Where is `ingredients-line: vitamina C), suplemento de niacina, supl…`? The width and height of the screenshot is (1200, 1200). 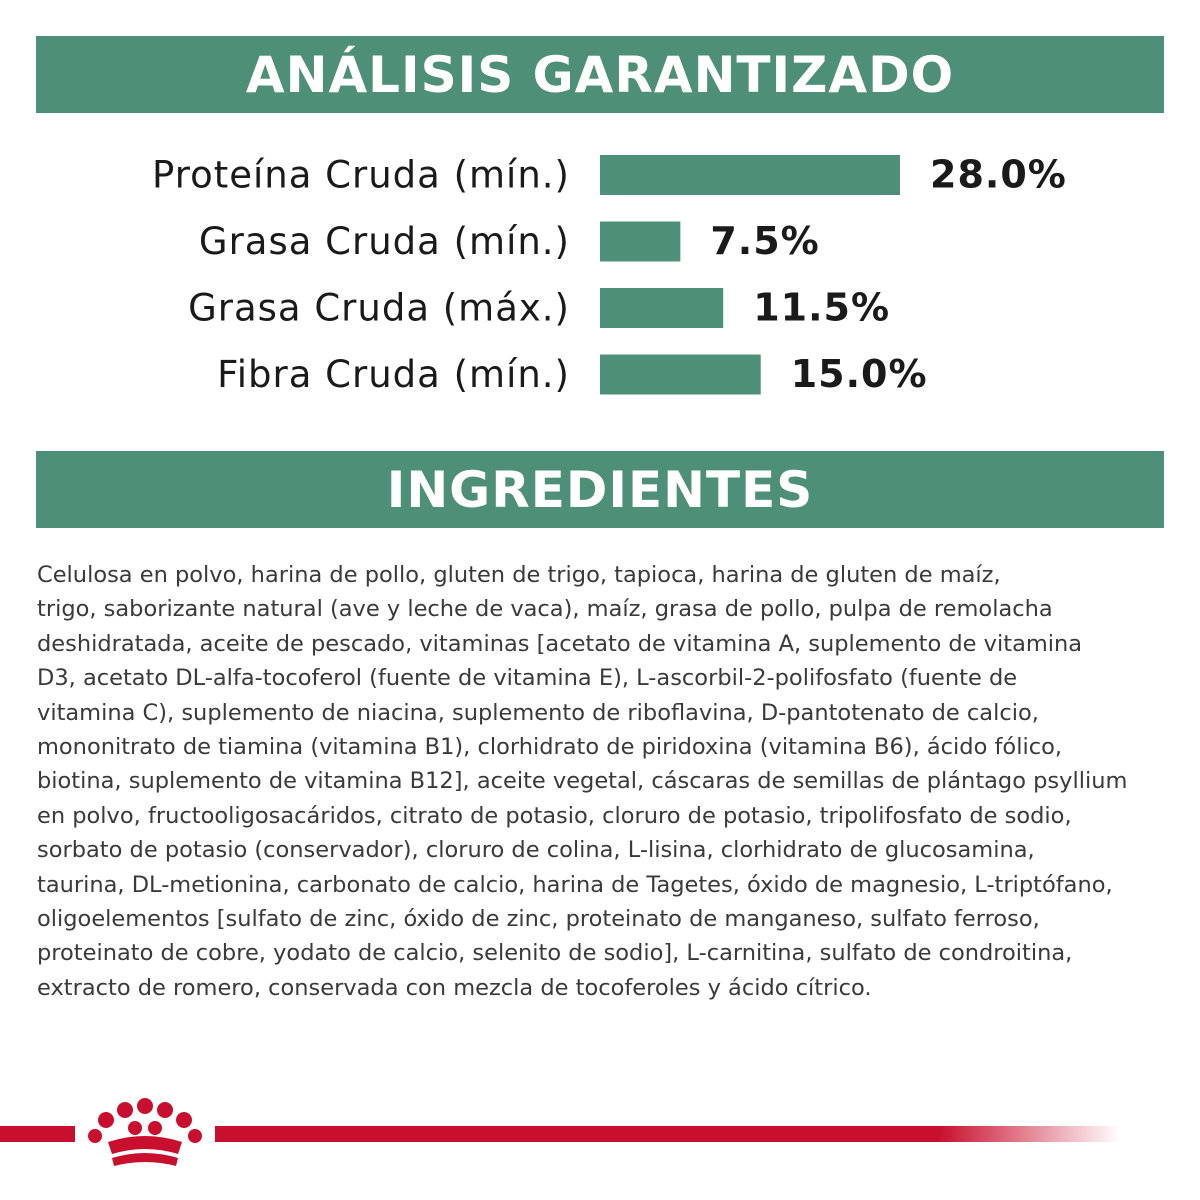 ingredients-line: vitamina C), suplemento de niacina, supl… is located at coordinates (538, 712).